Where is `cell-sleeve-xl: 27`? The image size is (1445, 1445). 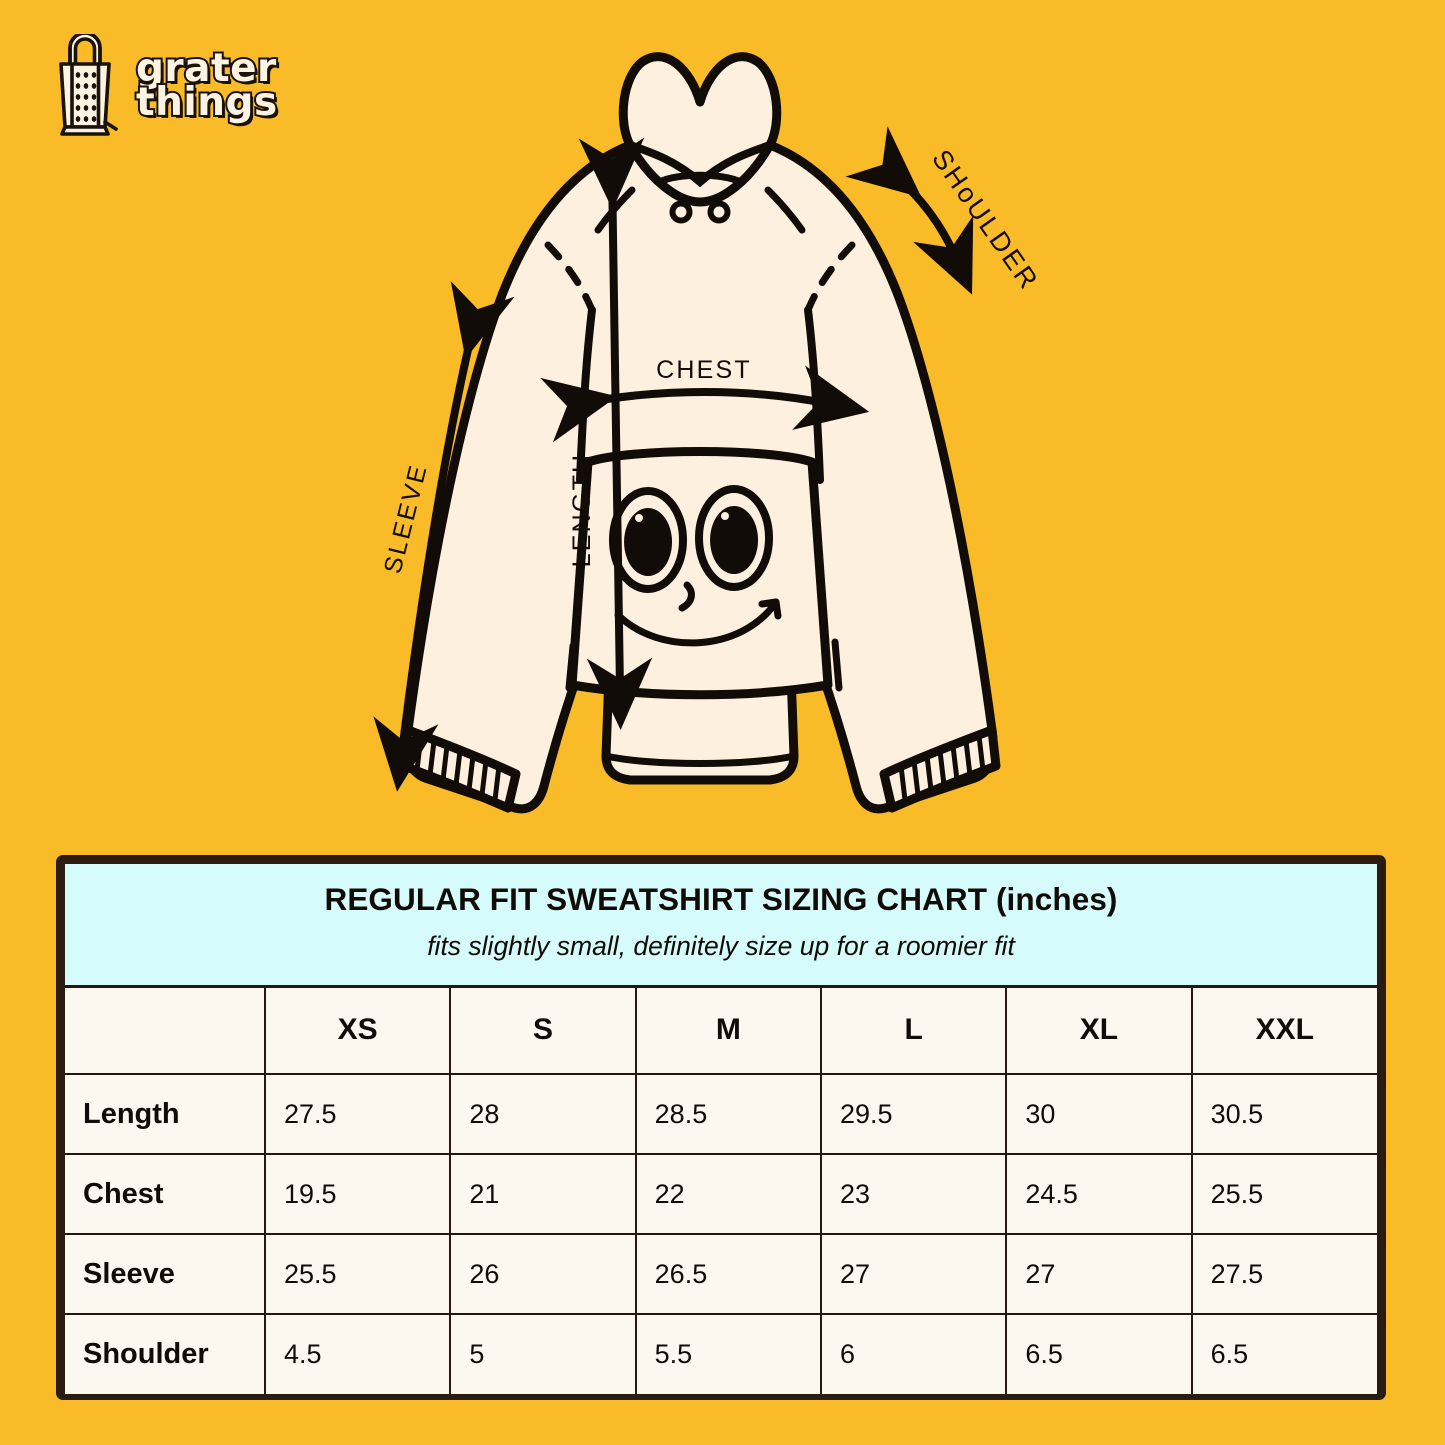
cell-sleeve-xl: 27 is located at coordinates (1099, 1274).